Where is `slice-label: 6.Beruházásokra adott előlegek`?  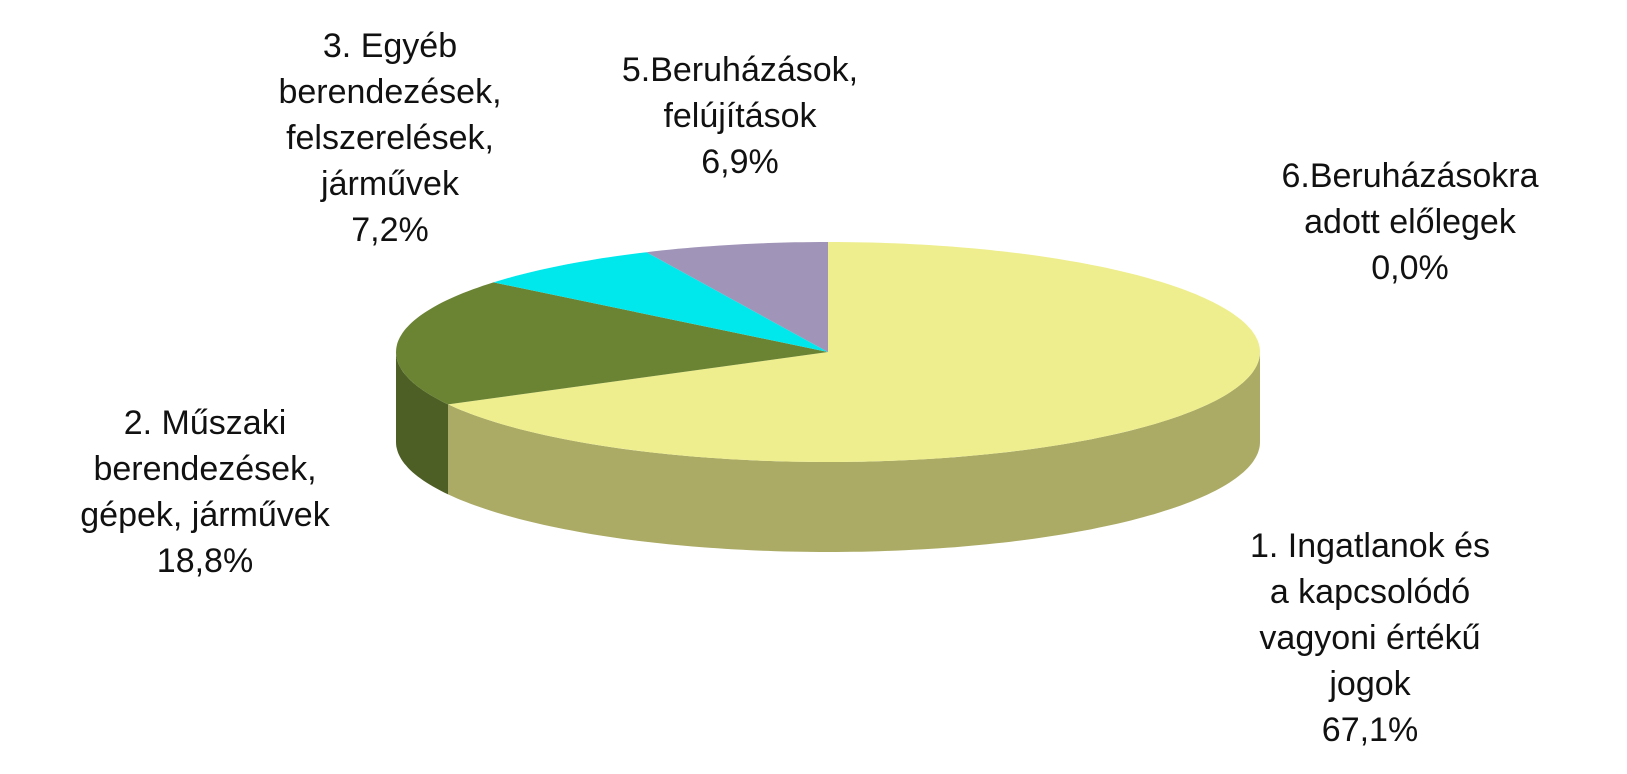 slice-label: 6.Beruházásokra adott előlegek is located at coordinates (1409, 199).